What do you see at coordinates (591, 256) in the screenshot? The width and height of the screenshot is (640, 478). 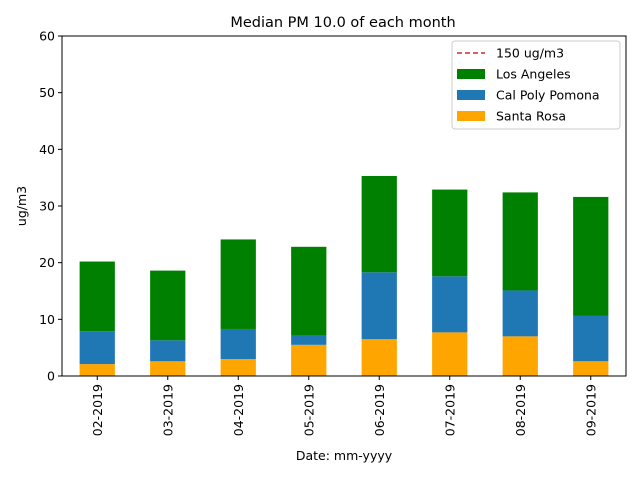 I see `bar-los-angeles-09-2019` at bounding box center [591, 256].